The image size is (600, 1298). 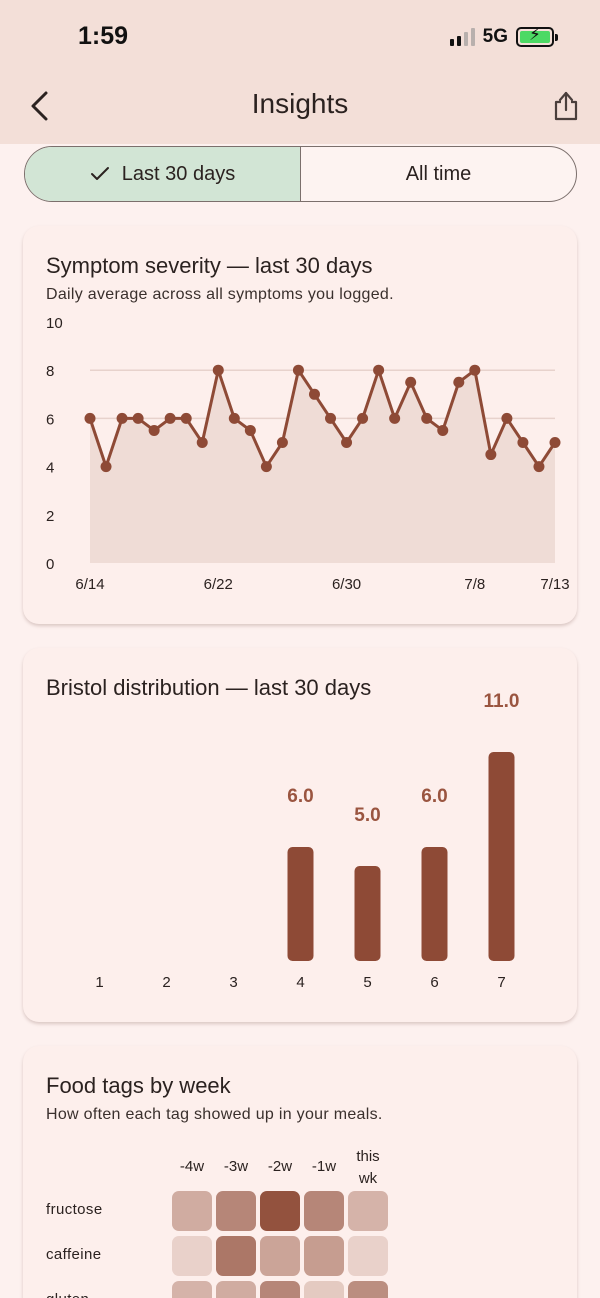 What do you see at coordinates (367, 982) in the screenshot?
I see `x-tick-label: 5` at bounding box center [367, 982].